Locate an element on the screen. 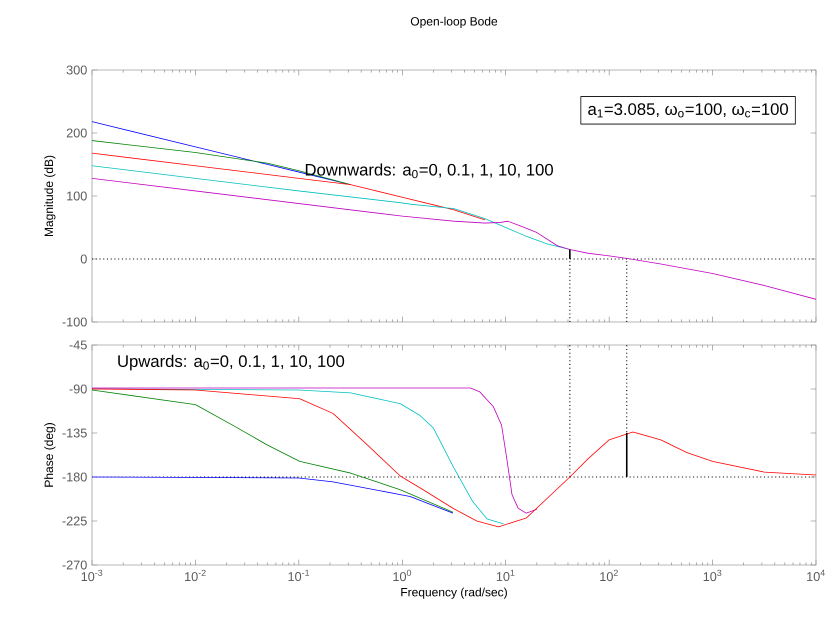 This screenshot has height=621, width=832. y-tick-label: -270 is located at coordinates (74, 565).